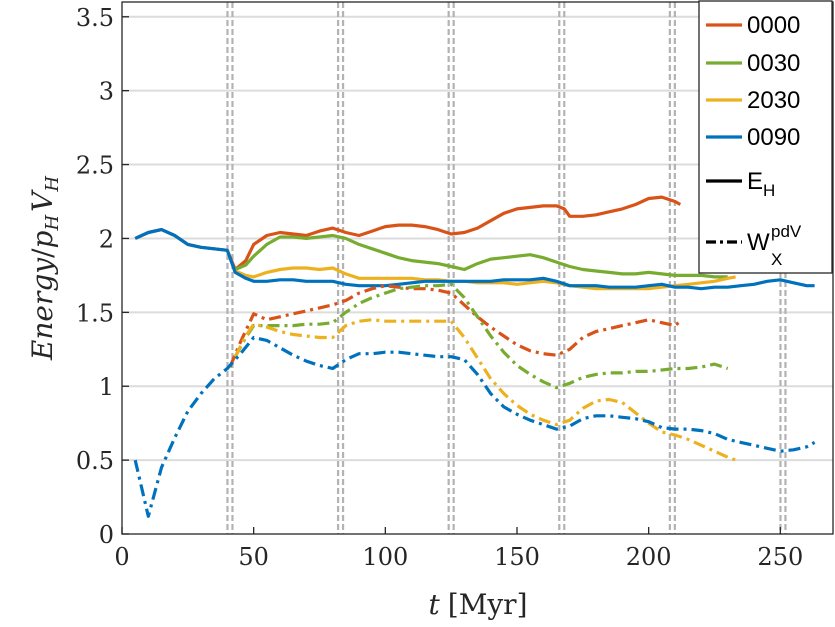  What do you see at coordinates (488, 604) in the screenshot?
I see `x-axis-unit: [Myr]` at bounding box center [488, 604].